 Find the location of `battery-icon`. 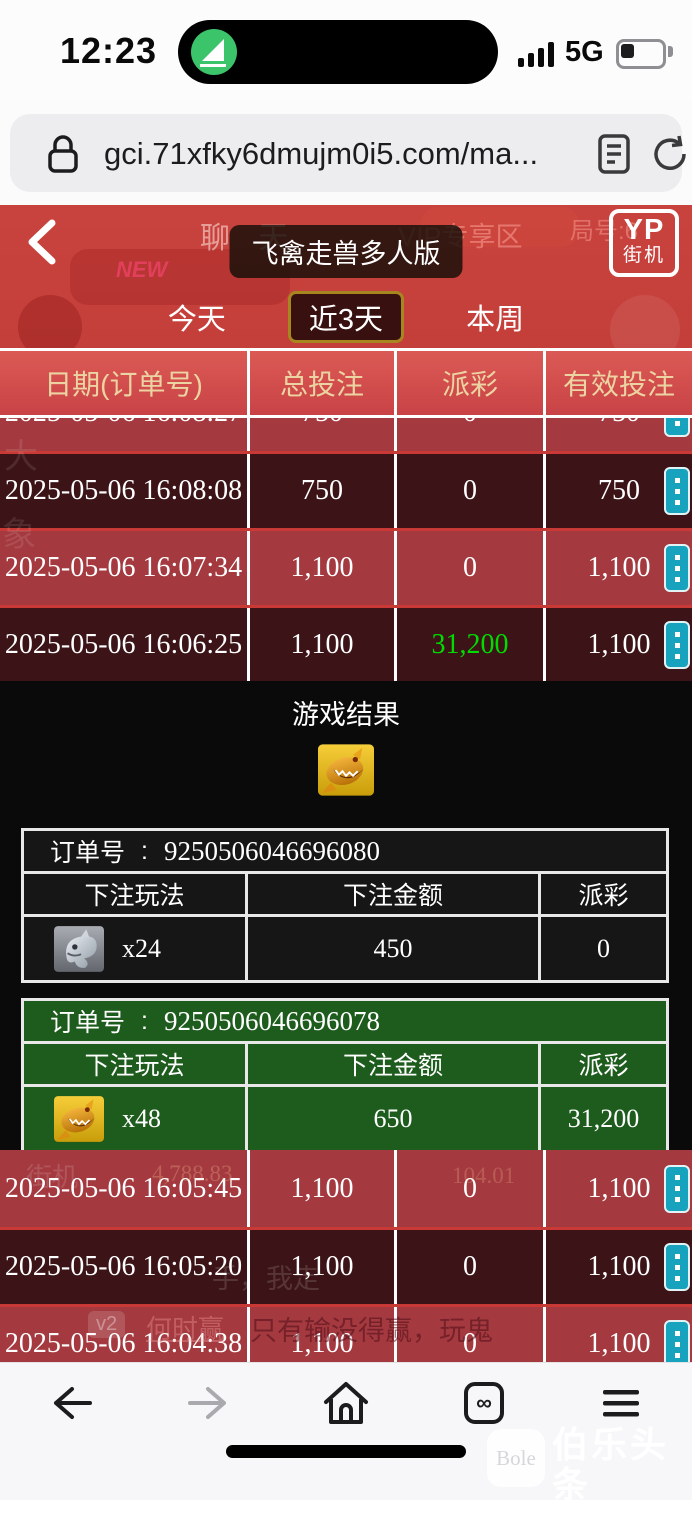

battery-icon is located at coordinates (641, 54).